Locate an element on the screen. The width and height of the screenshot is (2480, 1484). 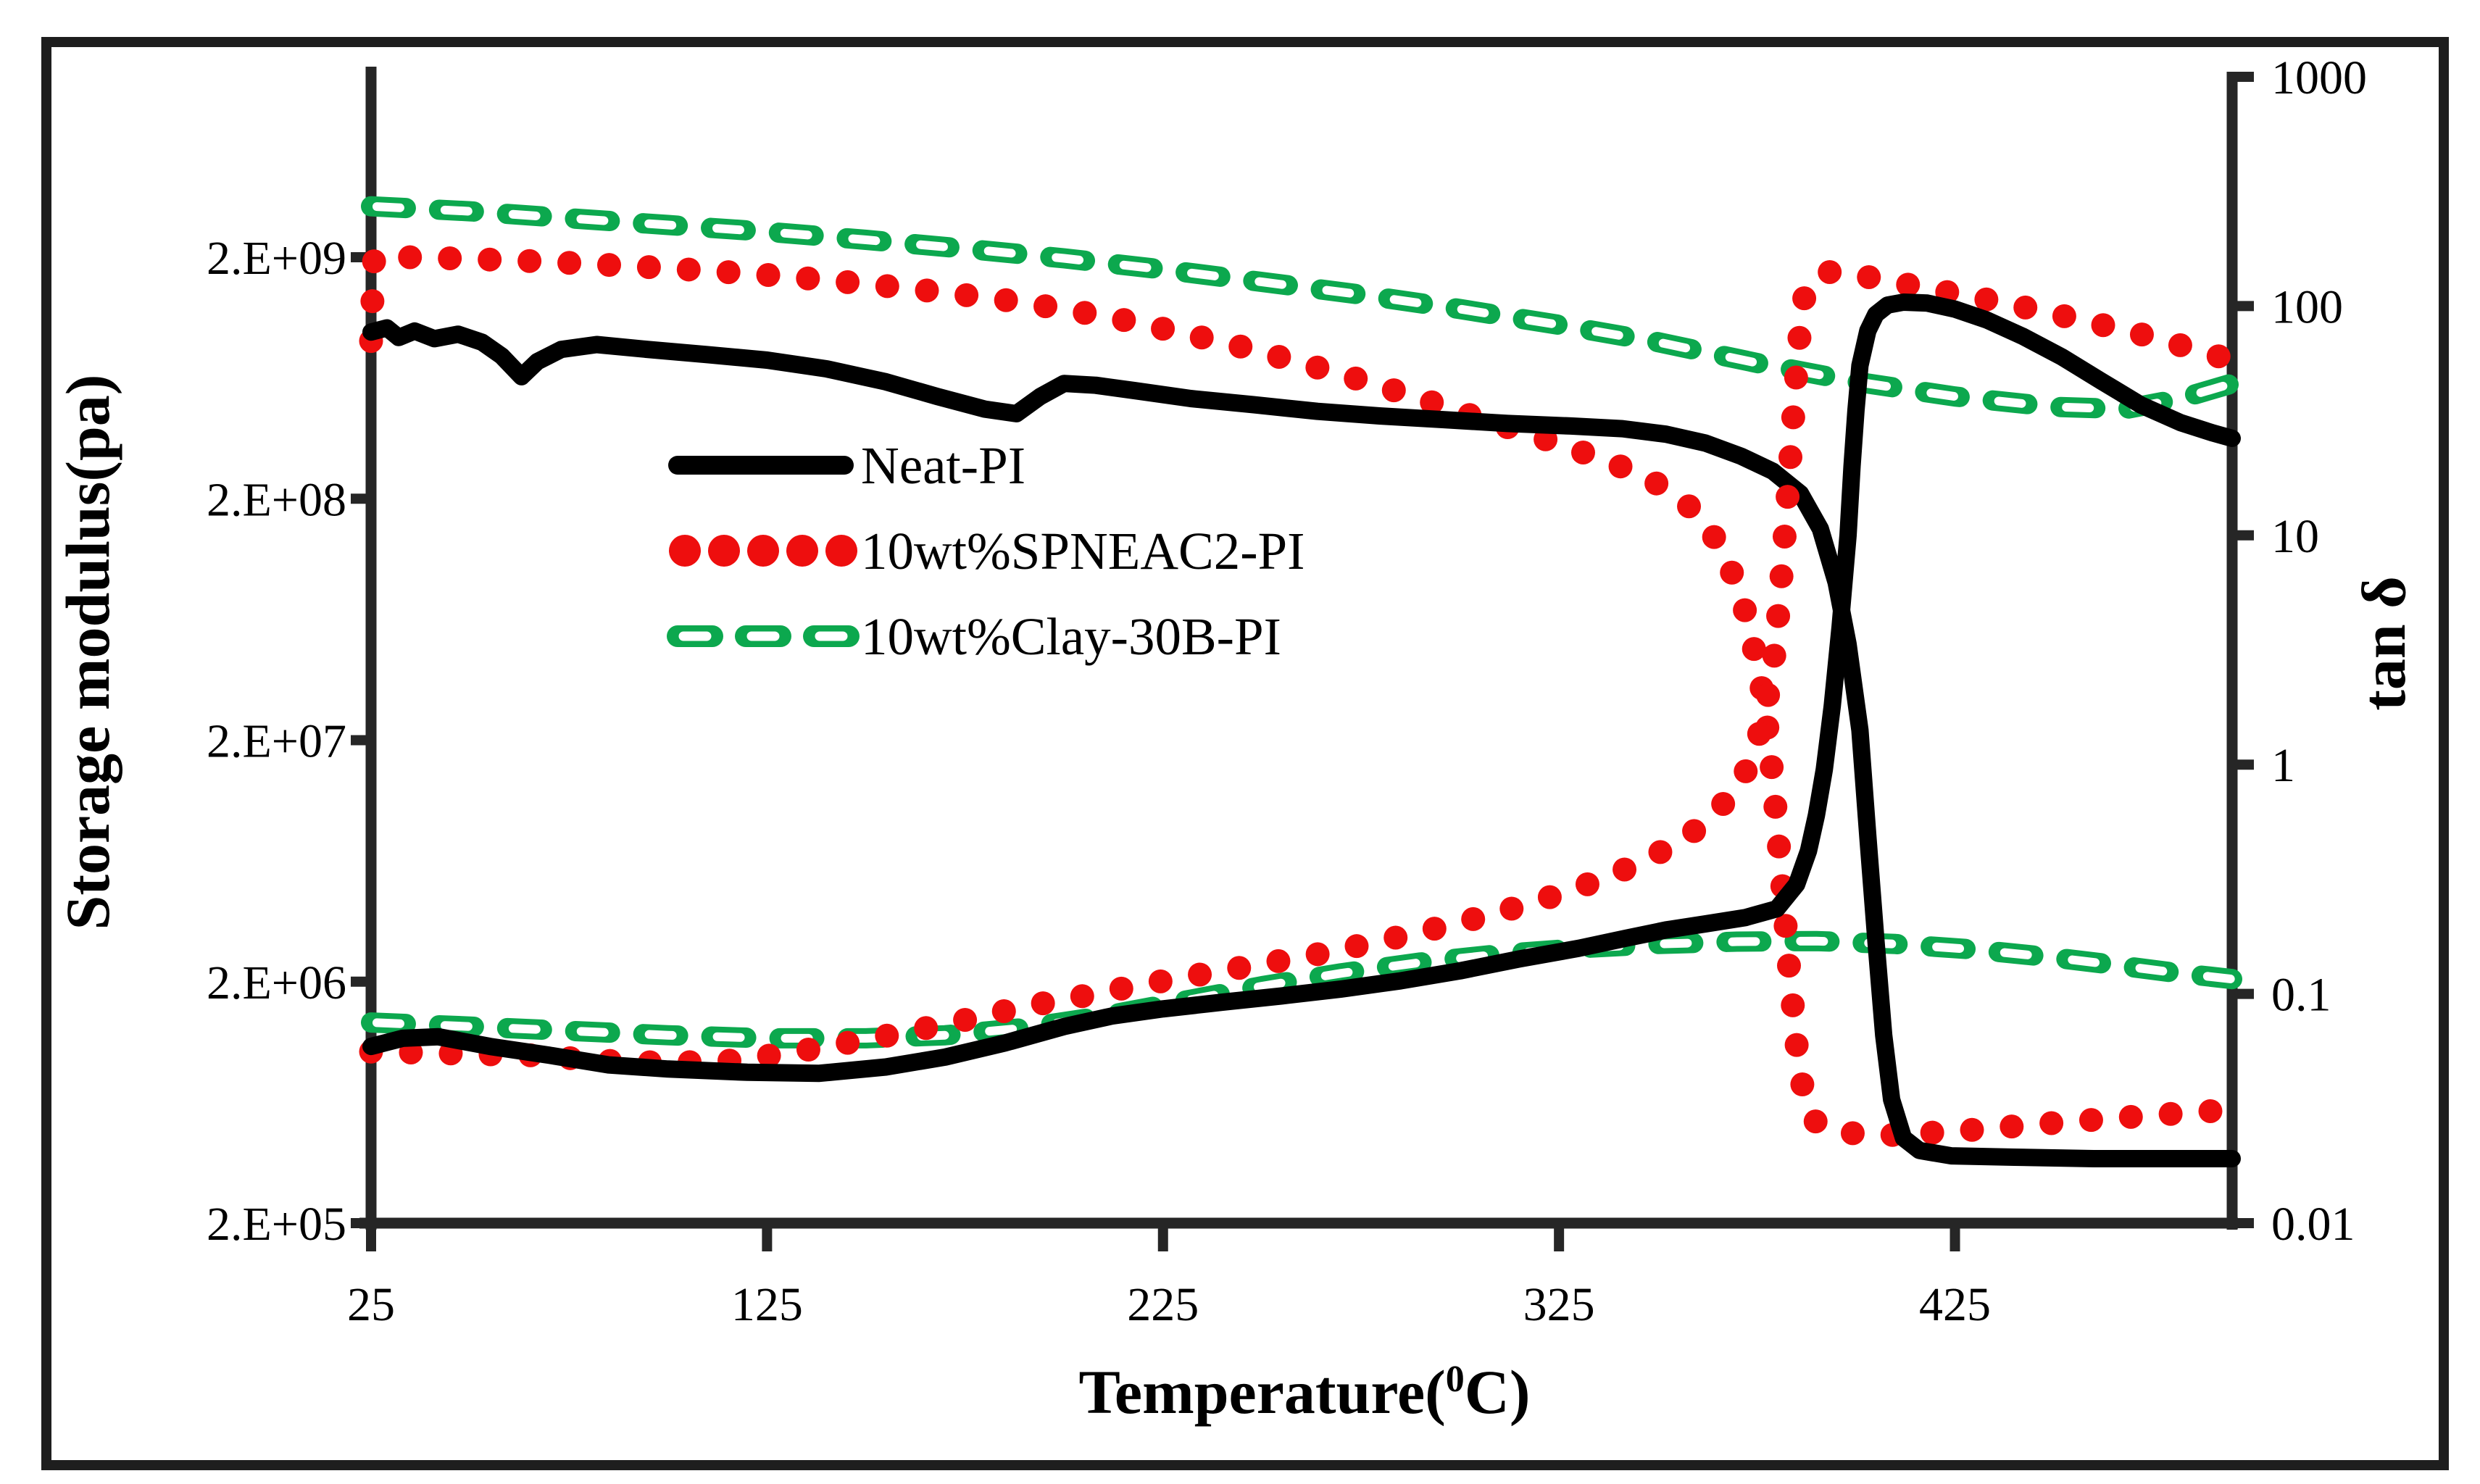
y-right-tick-label: 0.1 is located at coordinates (2301, 995).